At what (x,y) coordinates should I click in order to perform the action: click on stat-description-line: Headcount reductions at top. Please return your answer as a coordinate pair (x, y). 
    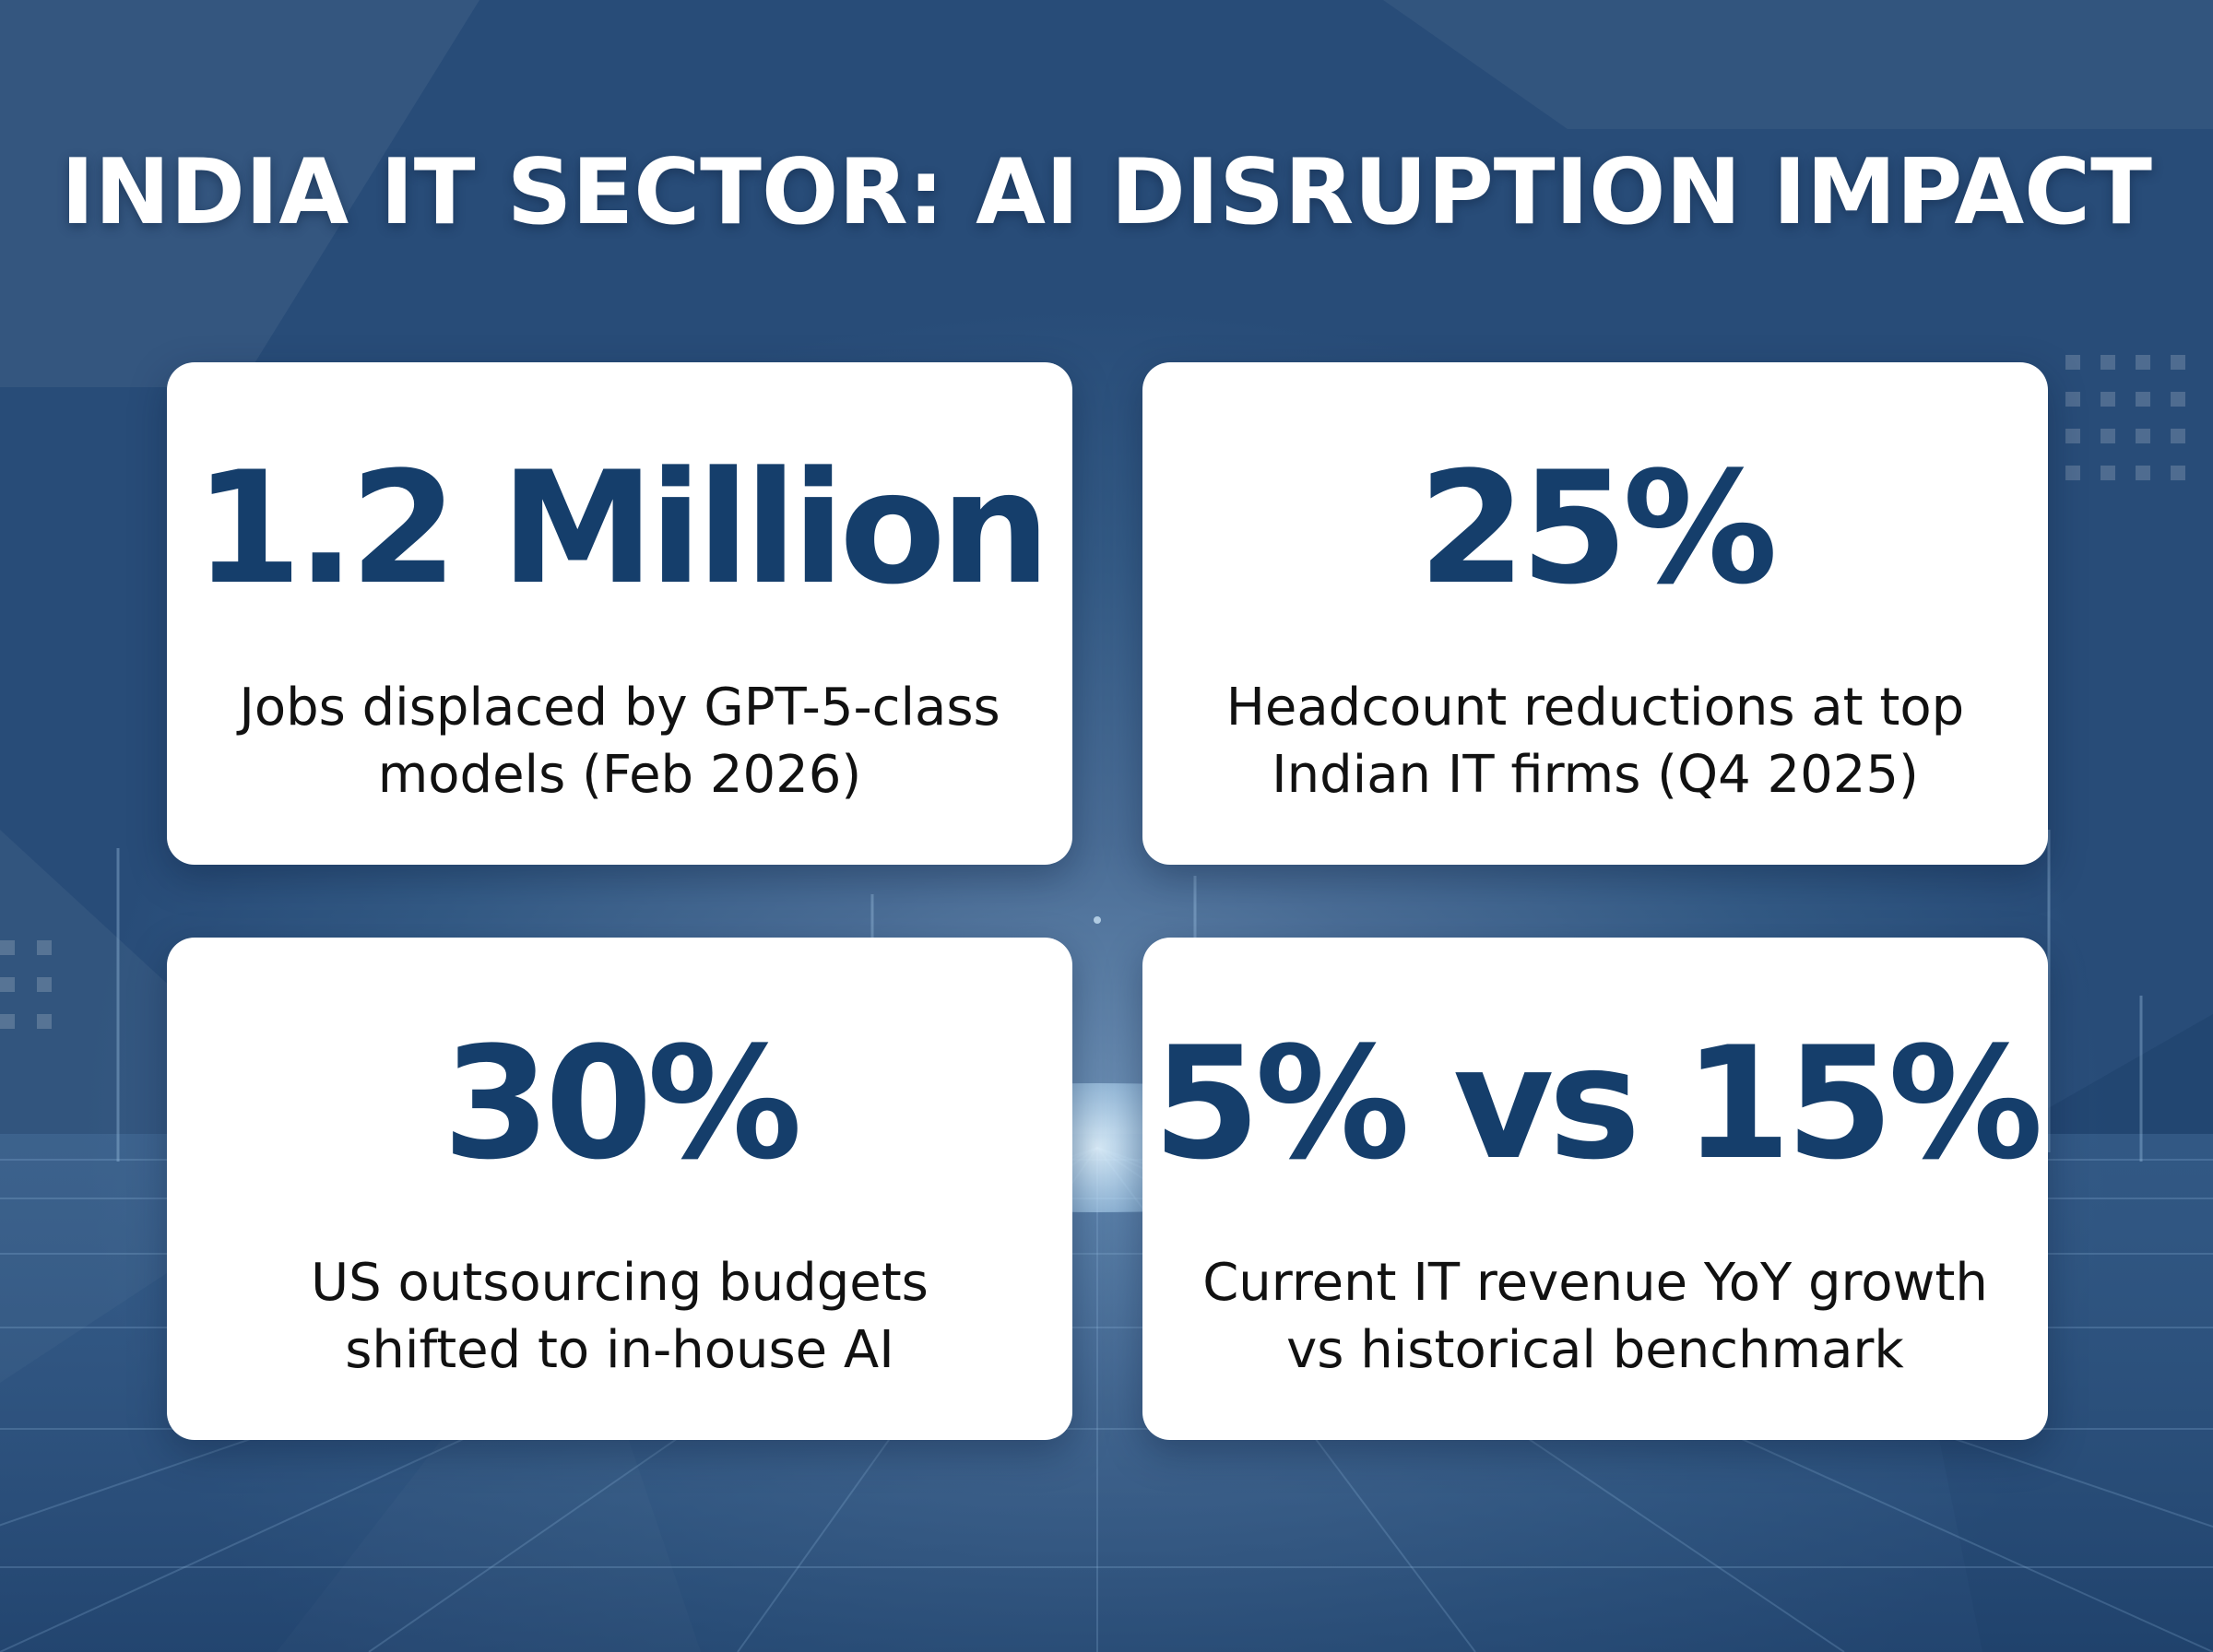
    Looking at the image, I should click on (1595, 708).